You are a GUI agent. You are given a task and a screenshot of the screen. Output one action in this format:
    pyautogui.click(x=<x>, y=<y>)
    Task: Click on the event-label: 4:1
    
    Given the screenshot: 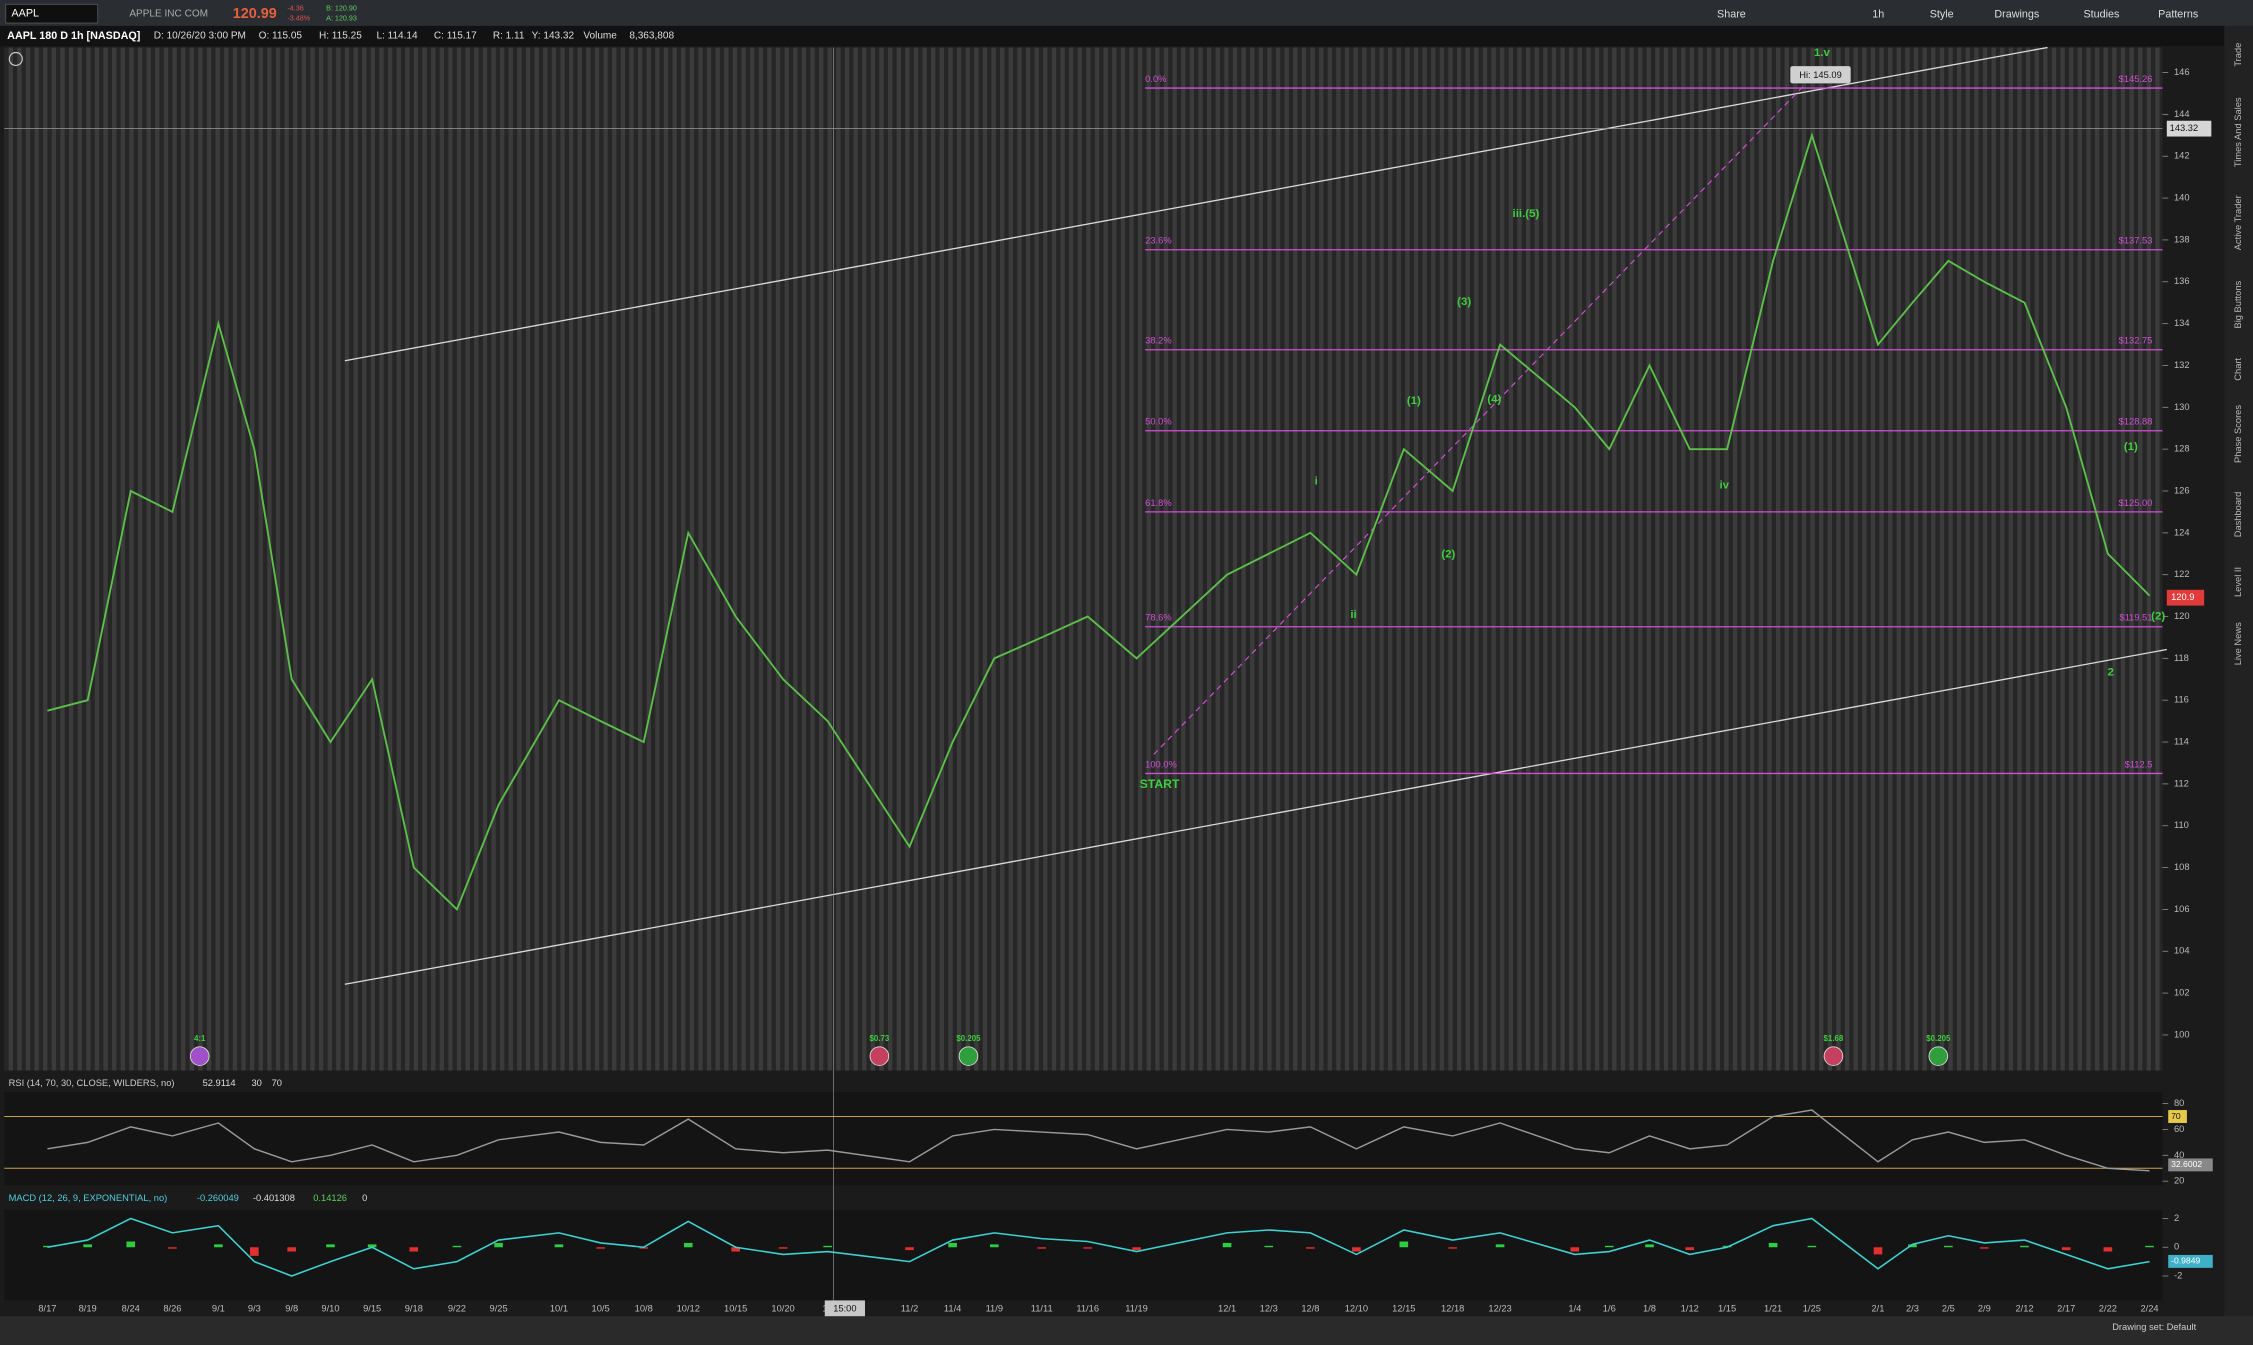 What is the action you would take?
    pyautogui.click(x=200, y=1038)
    